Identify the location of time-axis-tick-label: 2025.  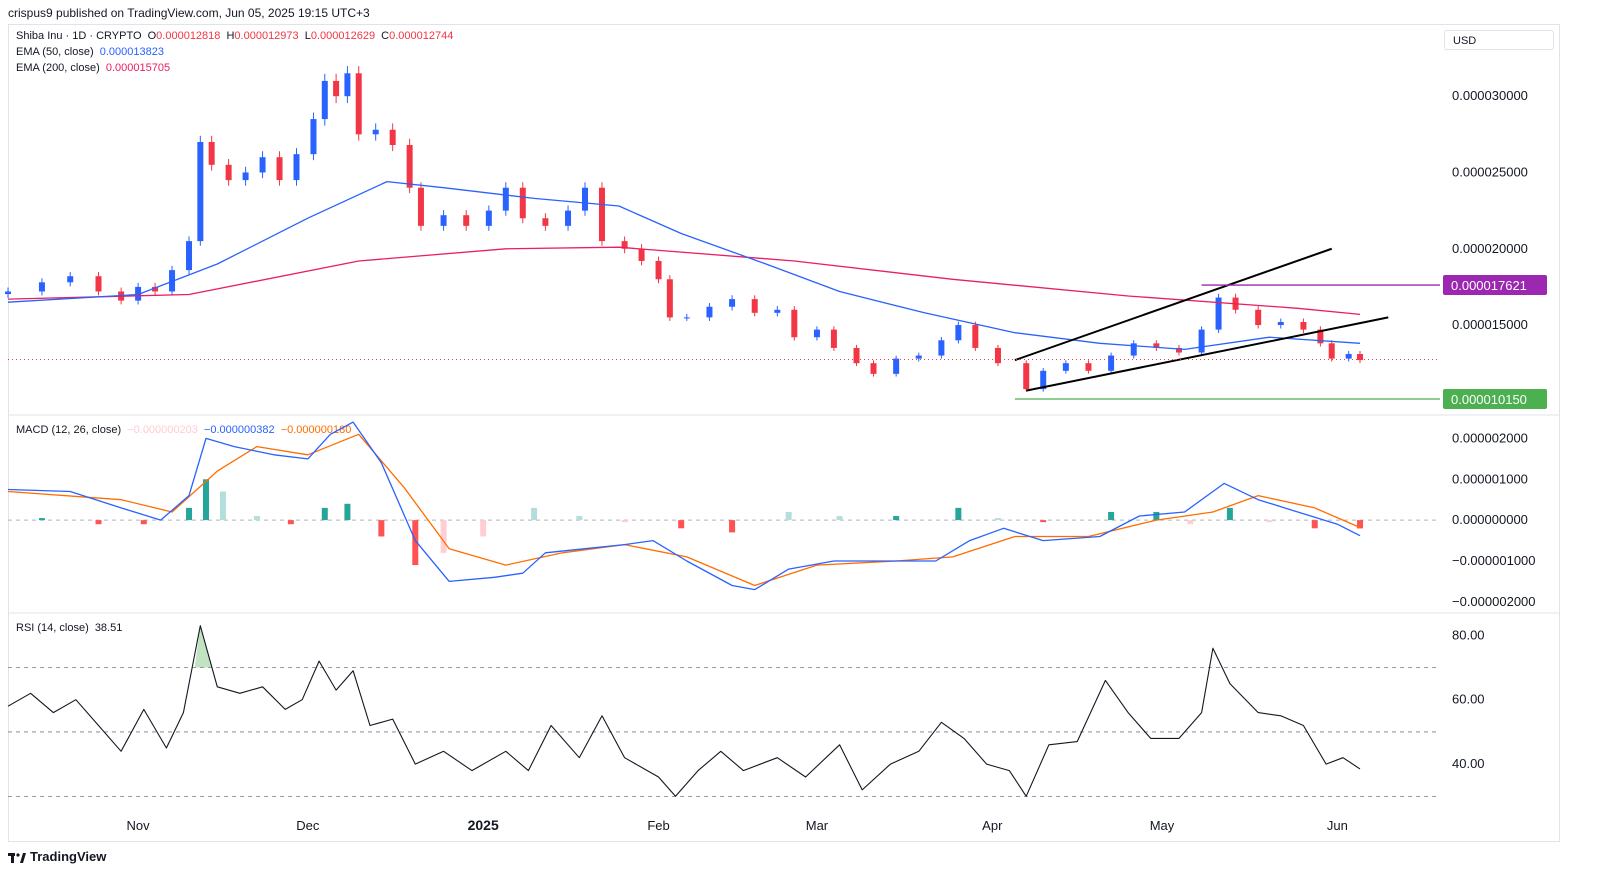
(483, 825).